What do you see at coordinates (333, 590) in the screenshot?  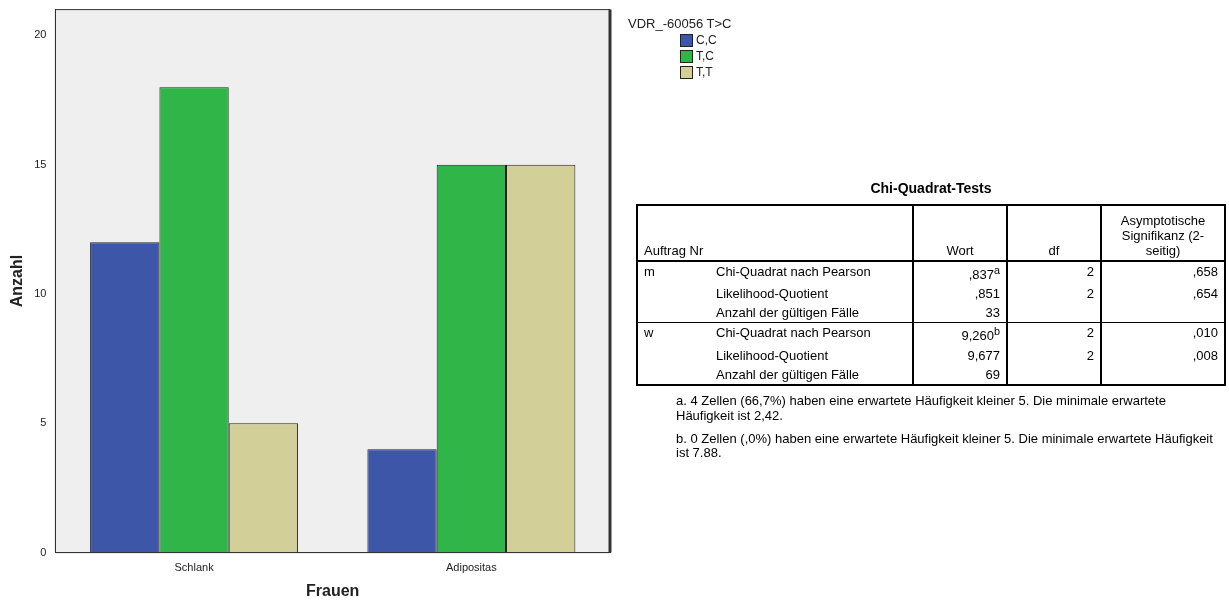 I see `x-axis-title: Frauen` at bounding box center [333, 590].